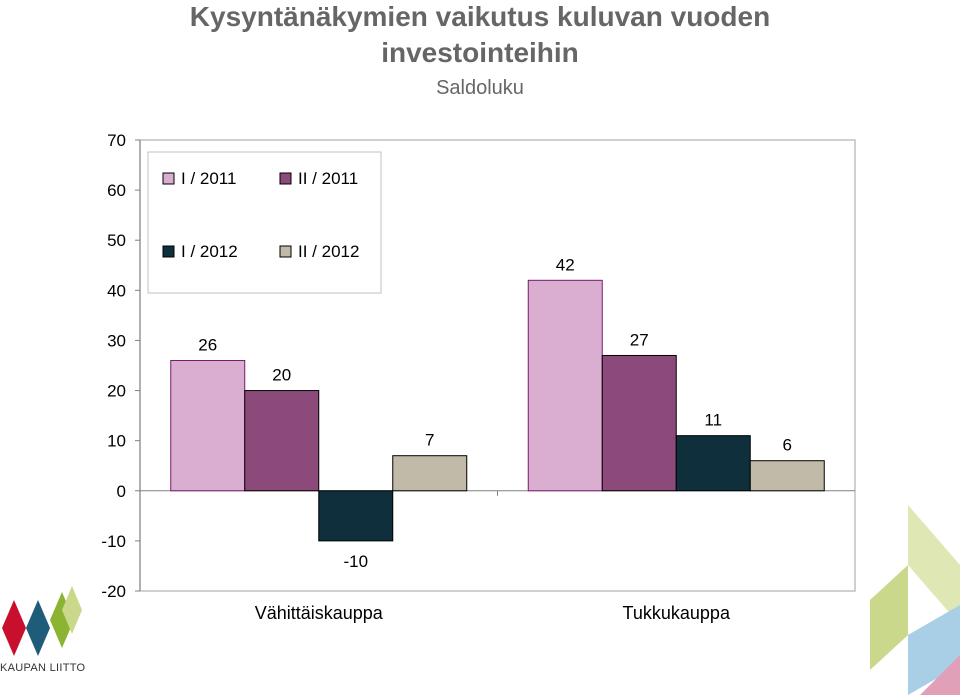 The width and height of the screenshot is (960, 695). I want to click on y-tick-label: 10, so click(116, 441).